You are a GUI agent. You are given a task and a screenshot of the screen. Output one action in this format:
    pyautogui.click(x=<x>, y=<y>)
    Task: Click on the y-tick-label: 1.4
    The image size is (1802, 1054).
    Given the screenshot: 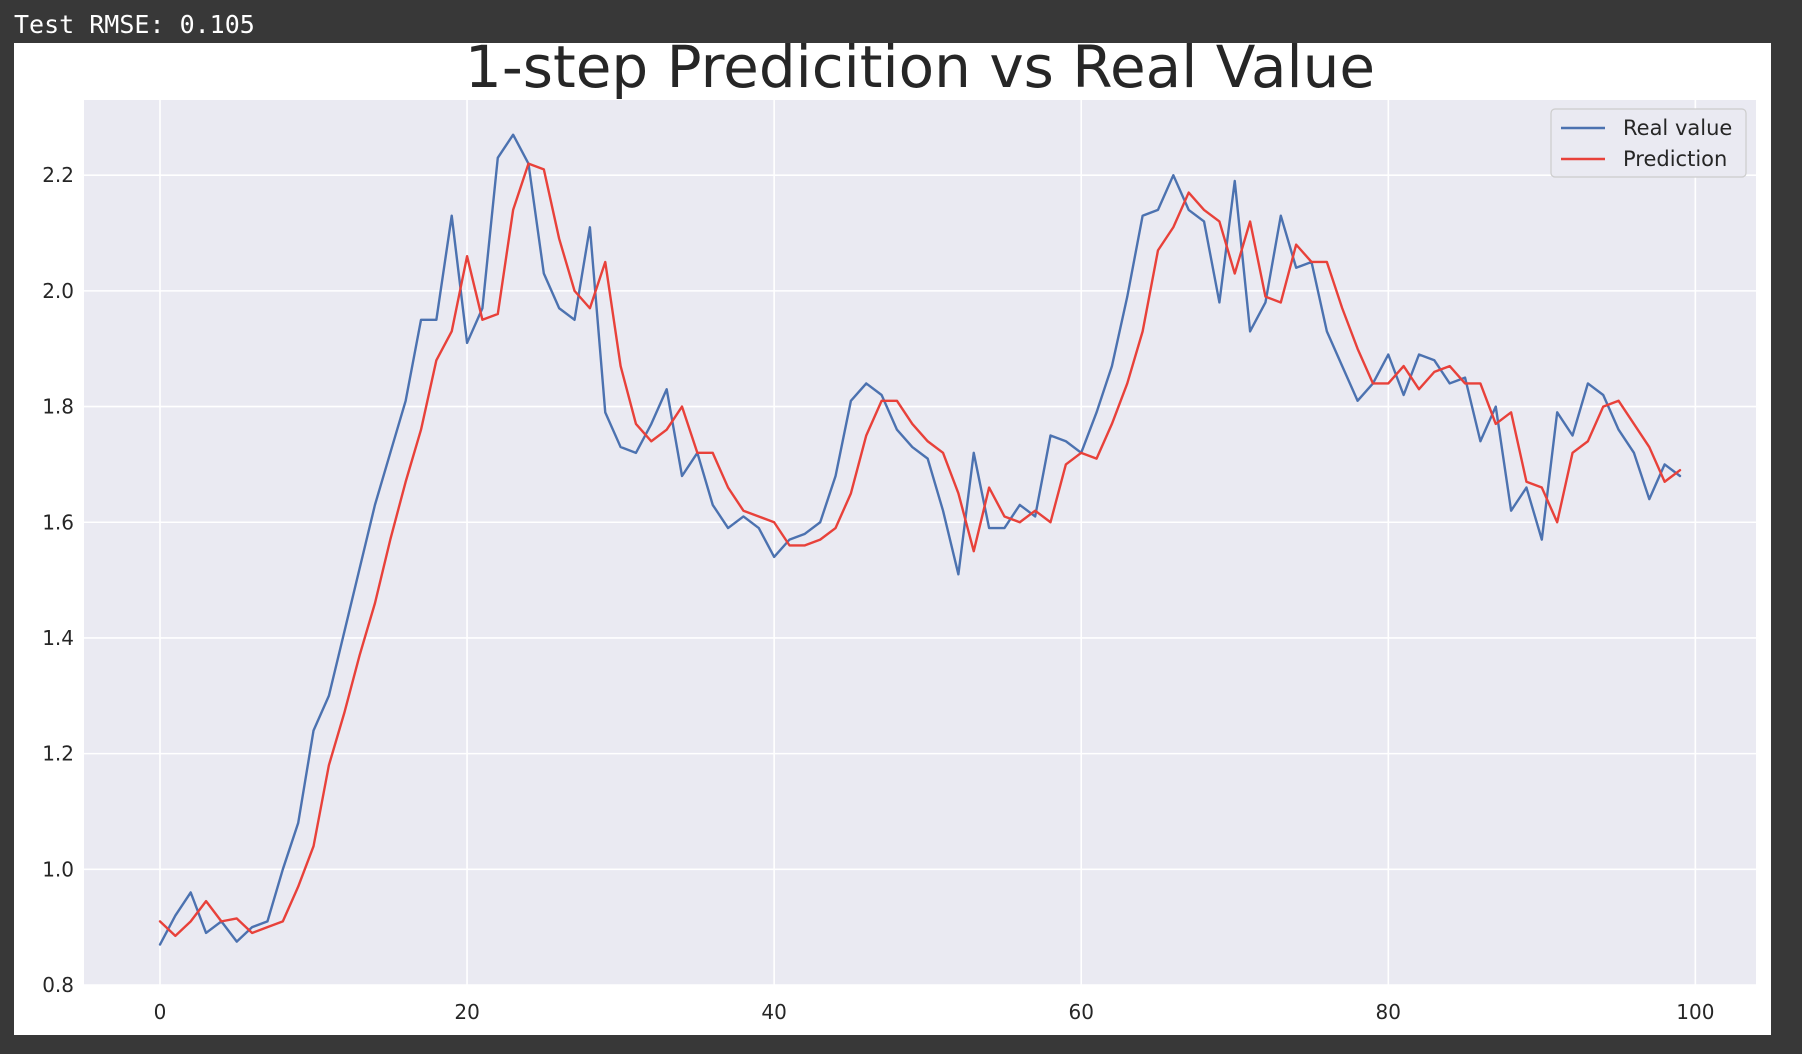 What is the action you would take?
    pyautogui.click(x=58, y=638)
    